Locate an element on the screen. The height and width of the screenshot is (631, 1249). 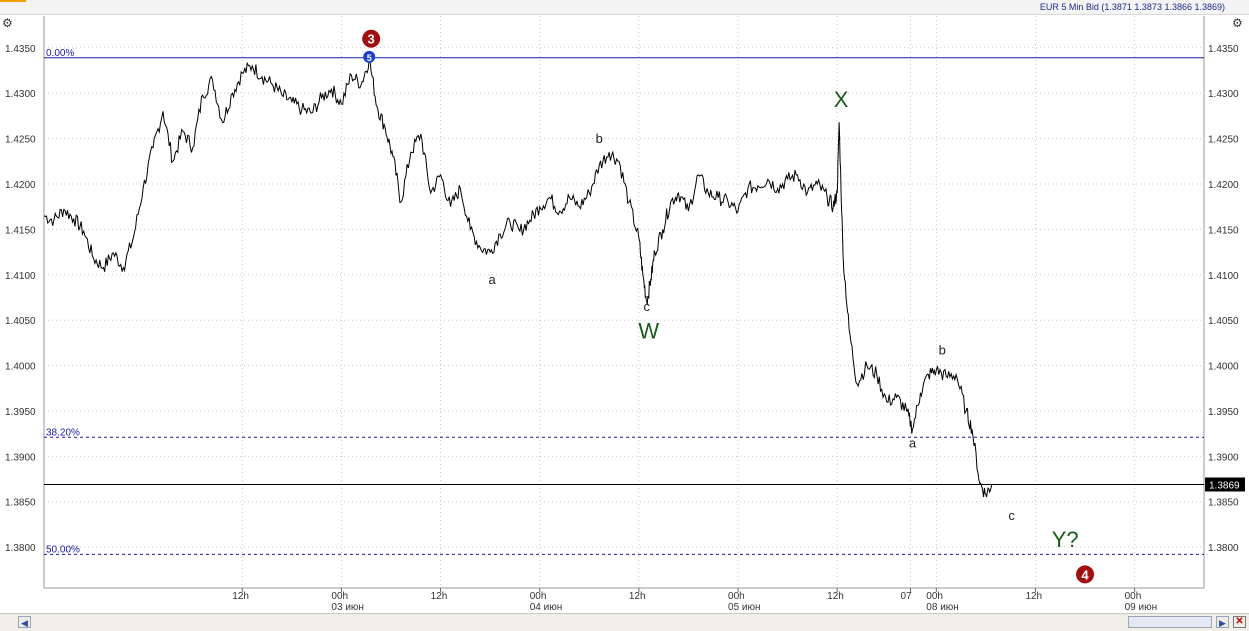
y-tick-label-left: 1.4150 is located at coordinates (20, 230).